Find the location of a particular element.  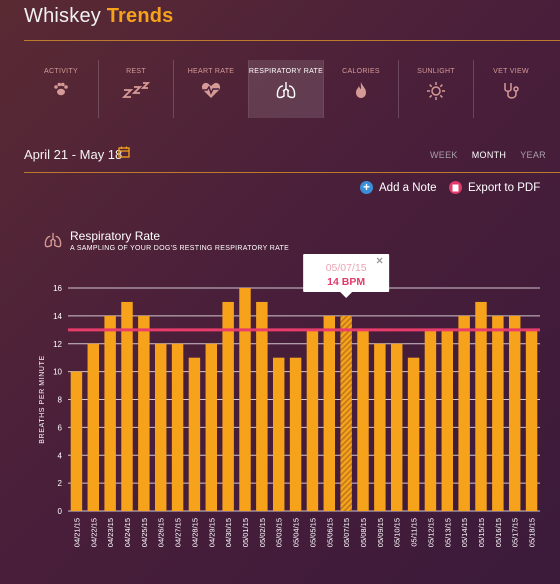

y-tick-label: 0 is located at coordinates (60, 511).